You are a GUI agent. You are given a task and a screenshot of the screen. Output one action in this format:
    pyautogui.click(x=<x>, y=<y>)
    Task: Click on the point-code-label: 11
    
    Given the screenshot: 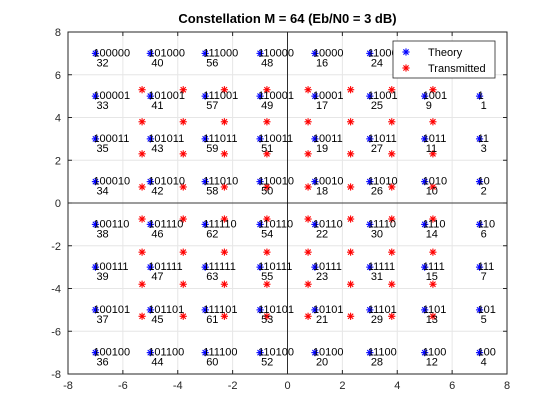 What is the action you would take?
    pyautogui.click(x=483, y=139)
    